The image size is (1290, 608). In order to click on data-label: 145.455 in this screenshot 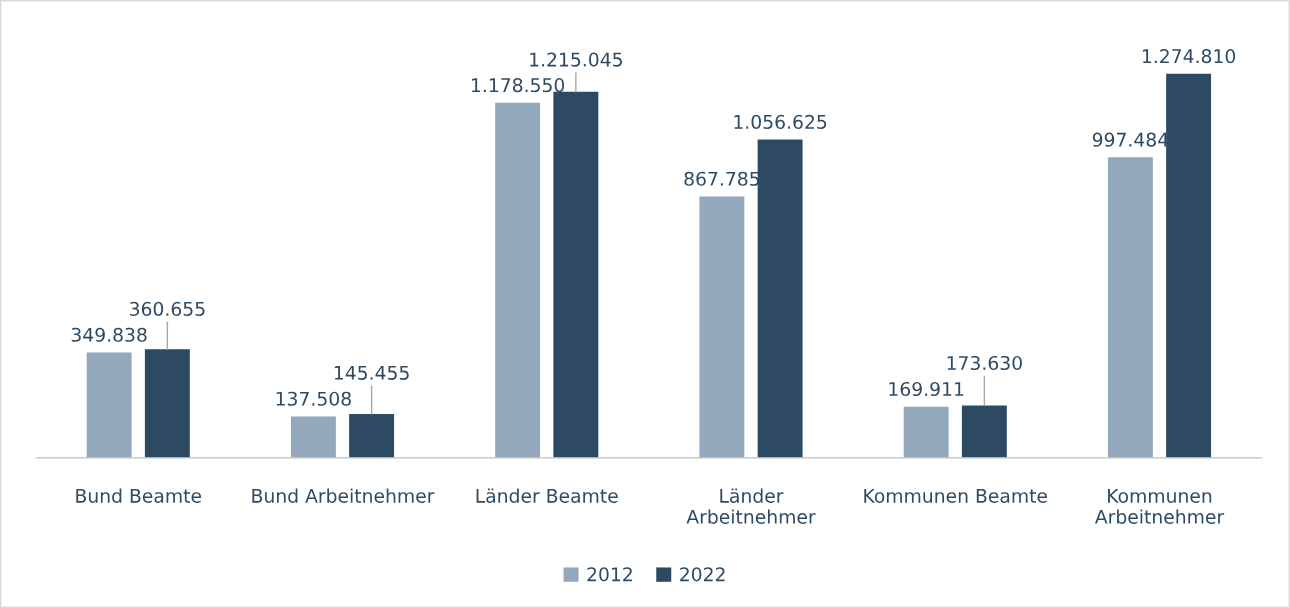, I will do `click(371, 372)`.